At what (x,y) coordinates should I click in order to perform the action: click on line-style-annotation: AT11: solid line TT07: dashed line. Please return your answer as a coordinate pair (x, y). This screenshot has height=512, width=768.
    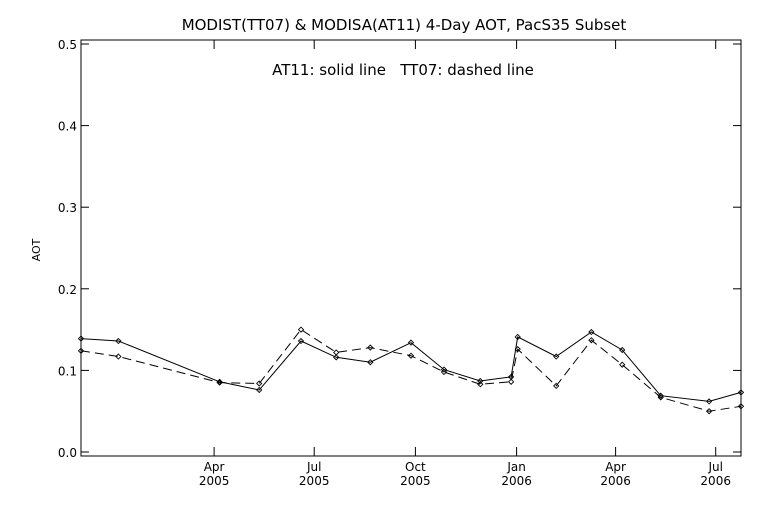
    Looking at the image, I should click on (403, 70).